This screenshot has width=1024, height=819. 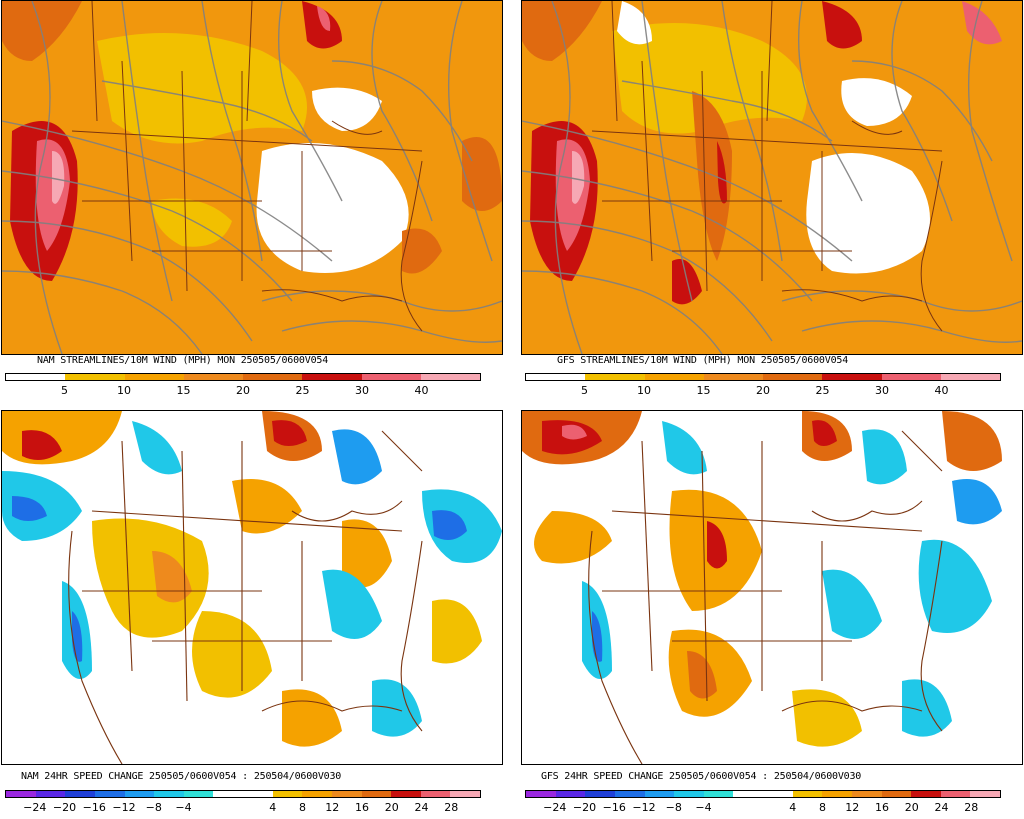 I want to click on scale-tick-label: −8, so click(x=673, y=807).